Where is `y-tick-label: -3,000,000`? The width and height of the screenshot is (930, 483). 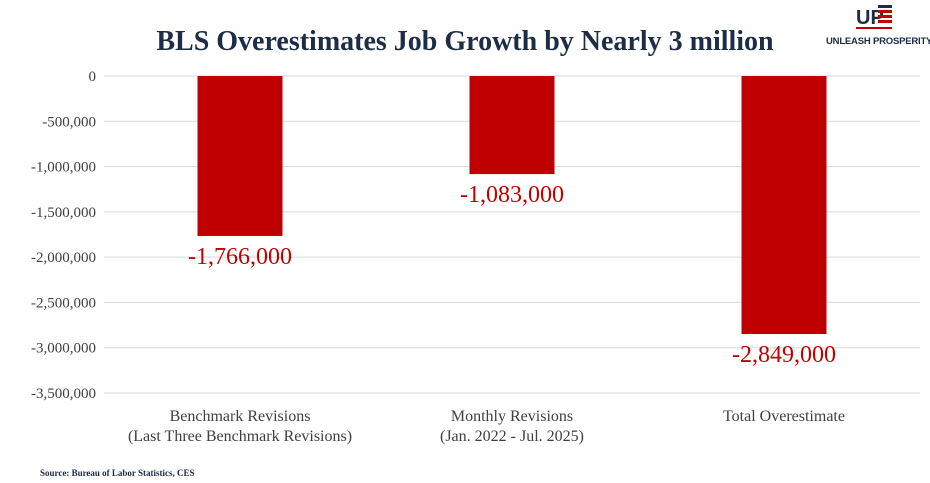
y-tick-label: -3,000,000 is located at coordinates (63, 349).